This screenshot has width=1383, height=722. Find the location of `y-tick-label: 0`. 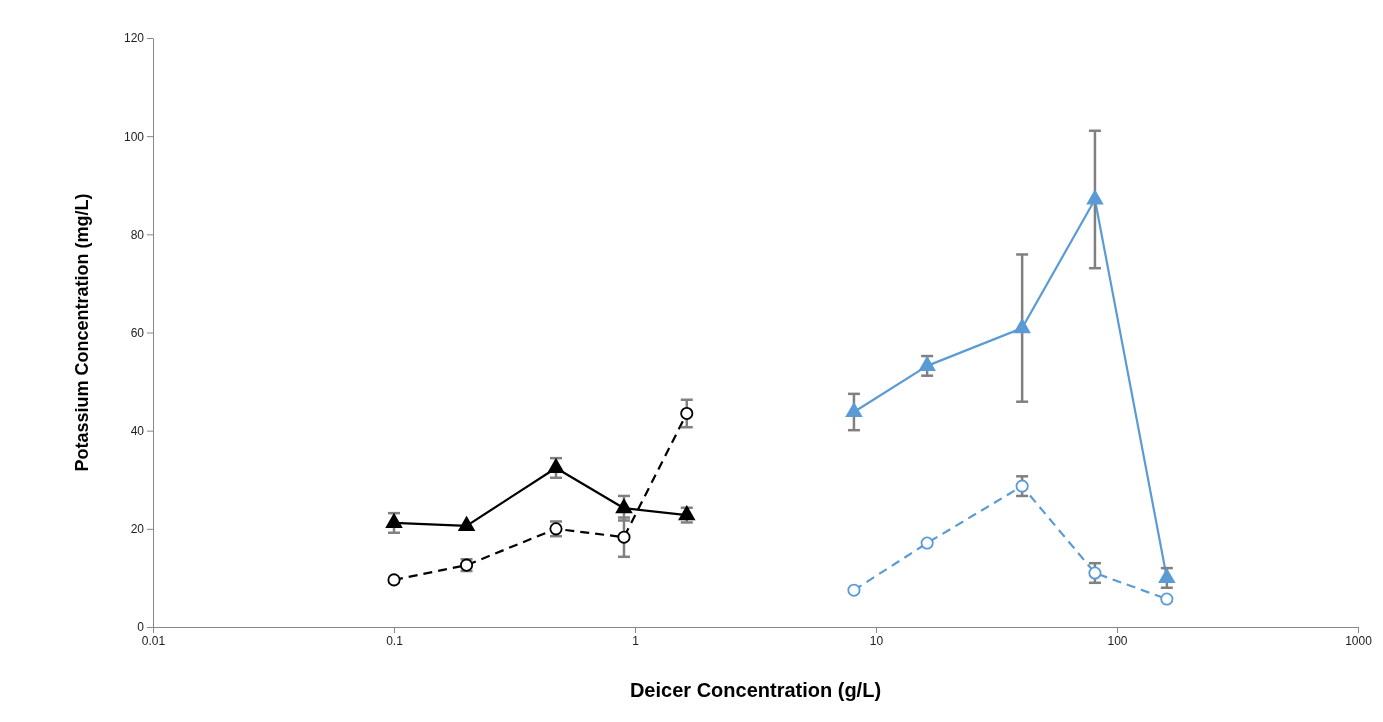

y-tick-label: 0 is located at coordinates (141, 627).